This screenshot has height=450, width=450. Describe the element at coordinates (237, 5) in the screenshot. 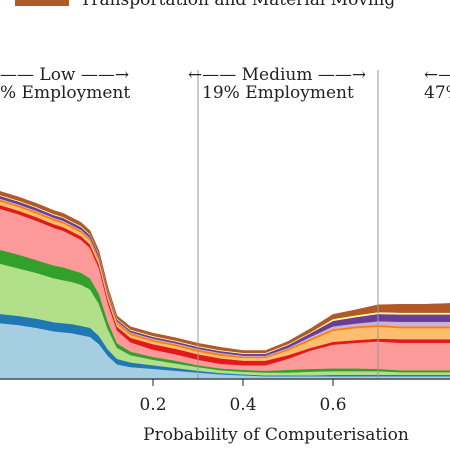

I see `legend-label-transportation: Transportation and Material Moving` at that location.